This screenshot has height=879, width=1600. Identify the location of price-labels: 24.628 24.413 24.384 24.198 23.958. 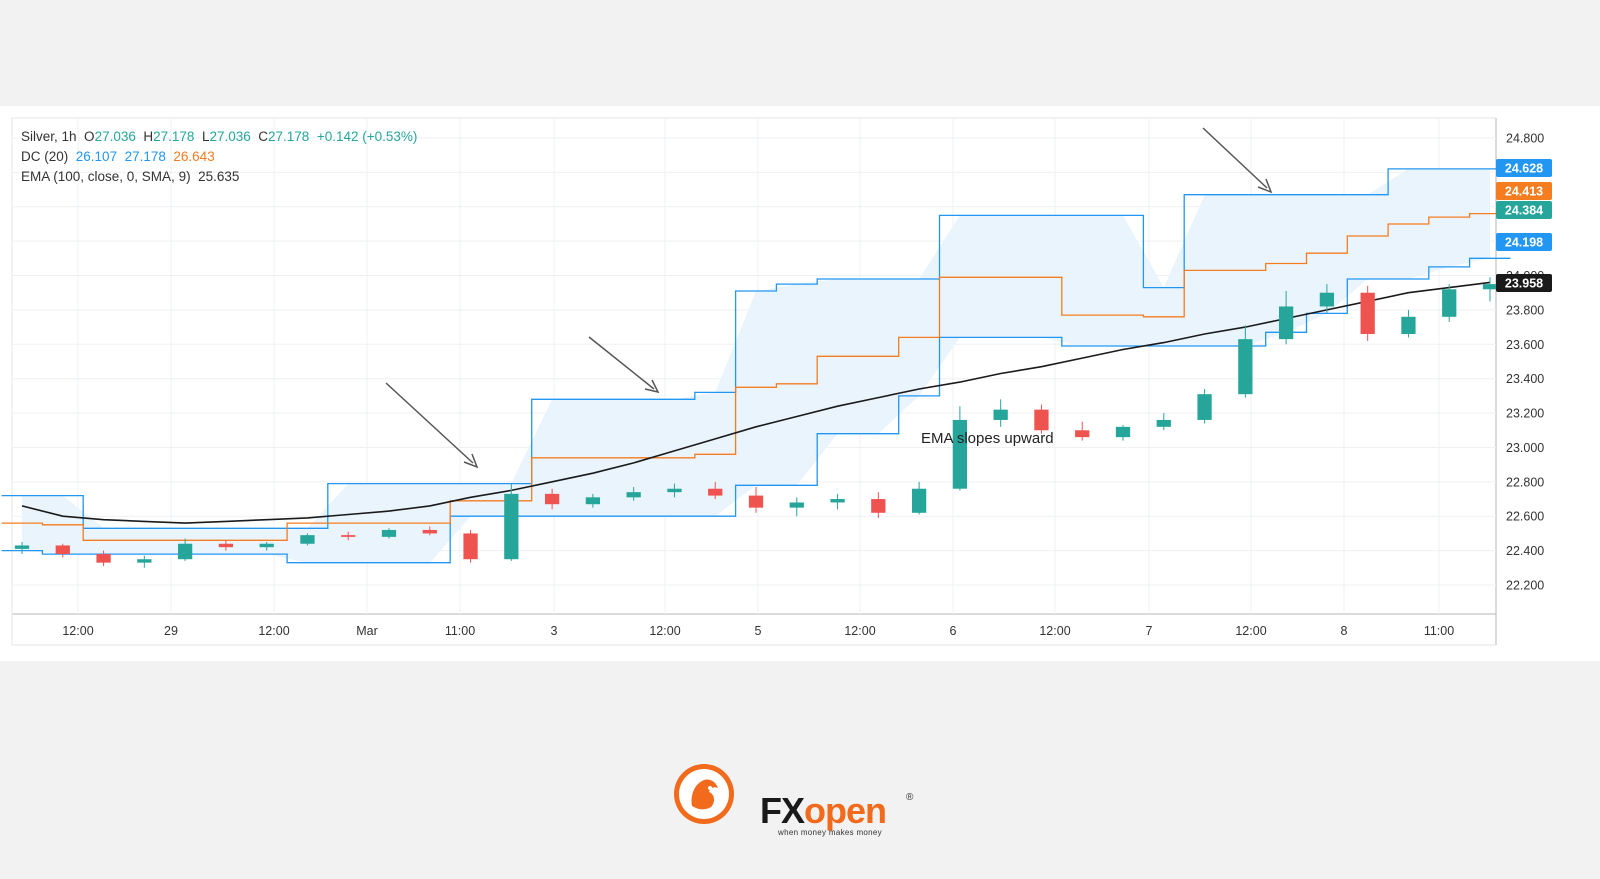
(1524, 225).